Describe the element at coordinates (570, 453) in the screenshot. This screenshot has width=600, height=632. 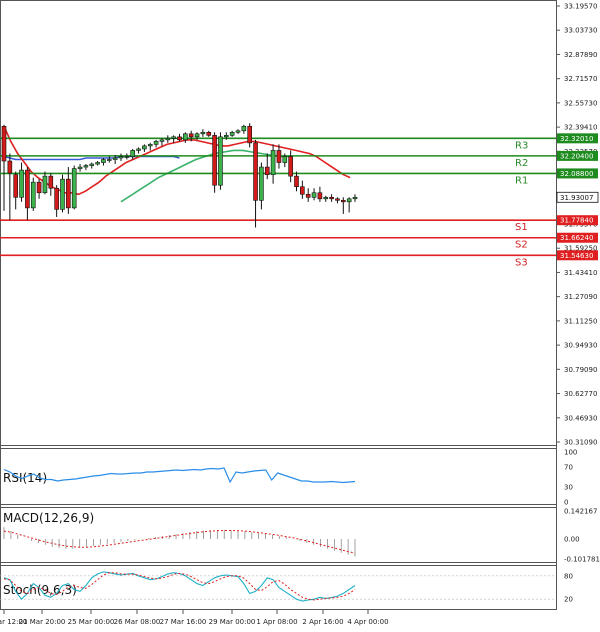
I see `rsi-tick-label: 100` at that location.